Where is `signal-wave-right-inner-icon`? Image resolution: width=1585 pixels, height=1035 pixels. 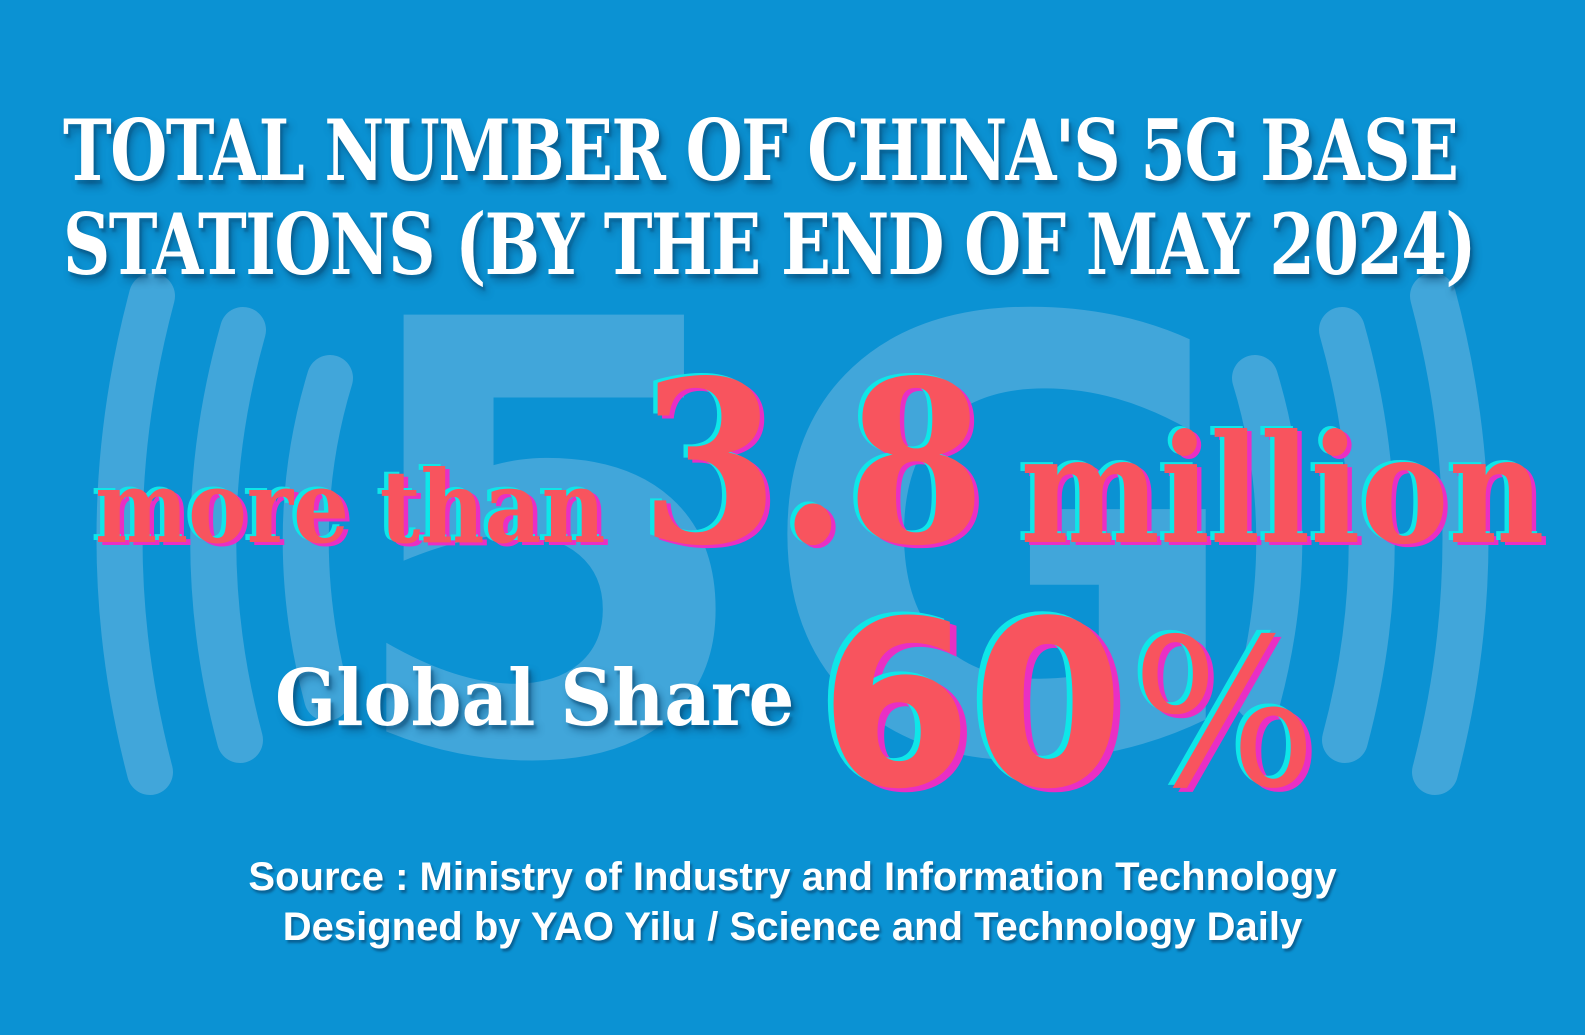
signal-wave-right-inner-icon is located at coordinates (1267, 538).